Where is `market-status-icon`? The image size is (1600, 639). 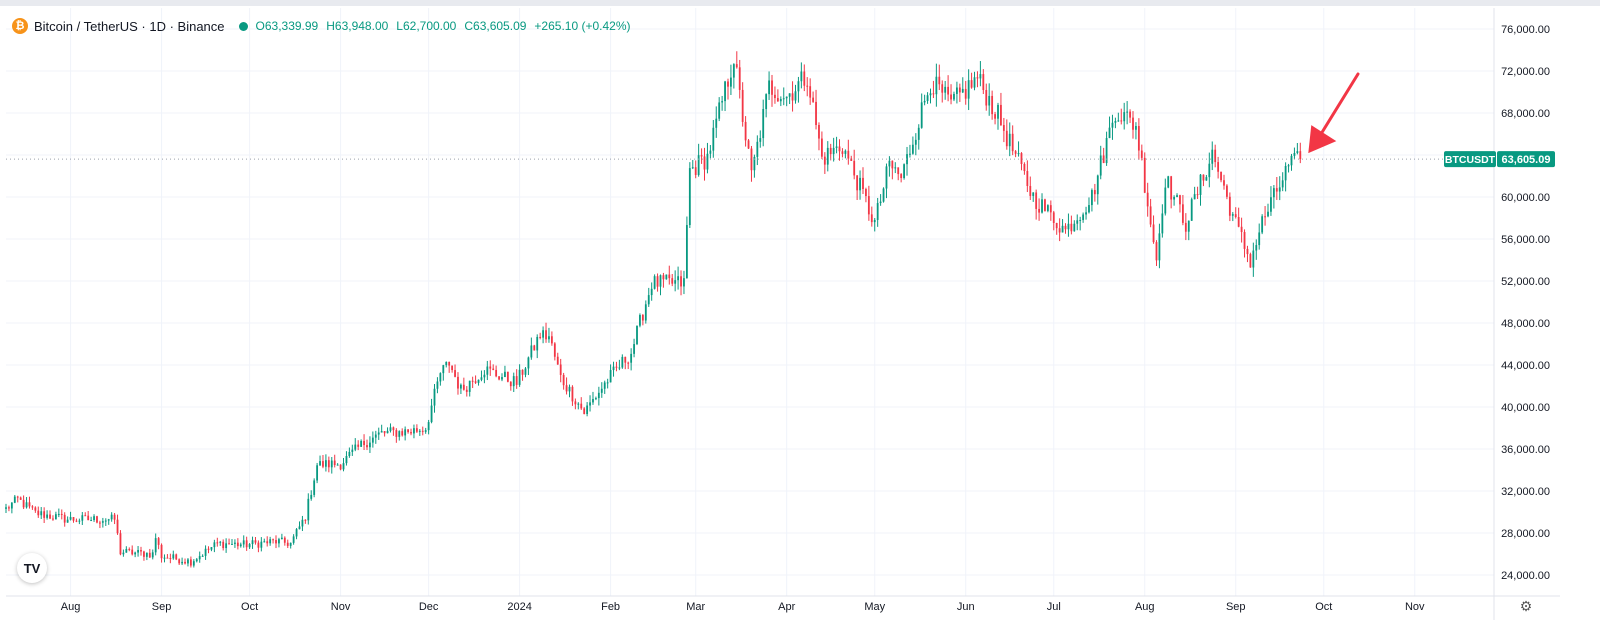 market-status-icon is located at coordinates (243, 26).